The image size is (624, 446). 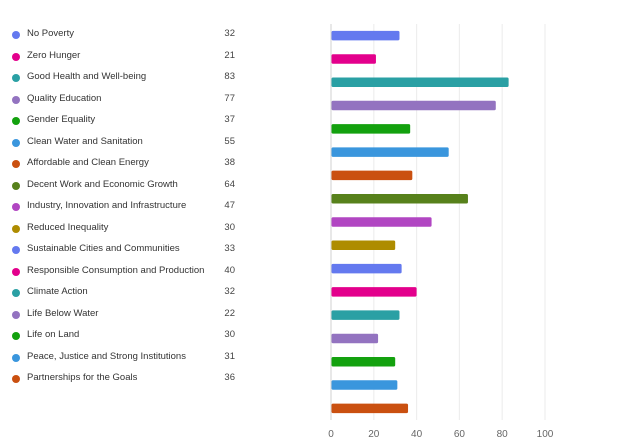 What do you see at coordinates (229, 98) in the screenshot?
I see `legend-value: 77` at bounding box center [229, 98].